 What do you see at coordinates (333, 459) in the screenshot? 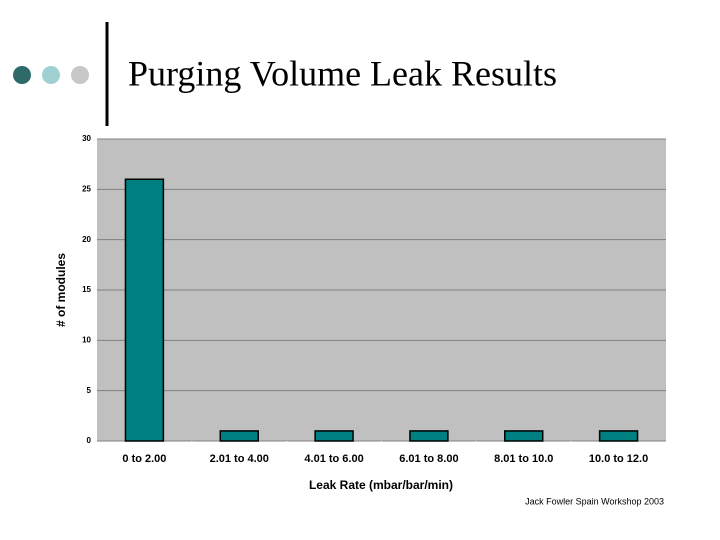
I see `x-tick-label: 4.01 to 6.00` at bounding box center [333, 459].